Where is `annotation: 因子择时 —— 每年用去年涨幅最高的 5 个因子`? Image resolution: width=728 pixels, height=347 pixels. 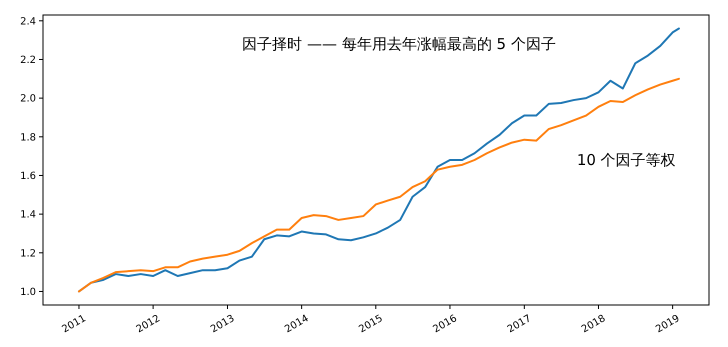 annotation: 因子择时 —— 每年用去年涨幅最高的 5 个因子 is located at coordinates (399, 44).